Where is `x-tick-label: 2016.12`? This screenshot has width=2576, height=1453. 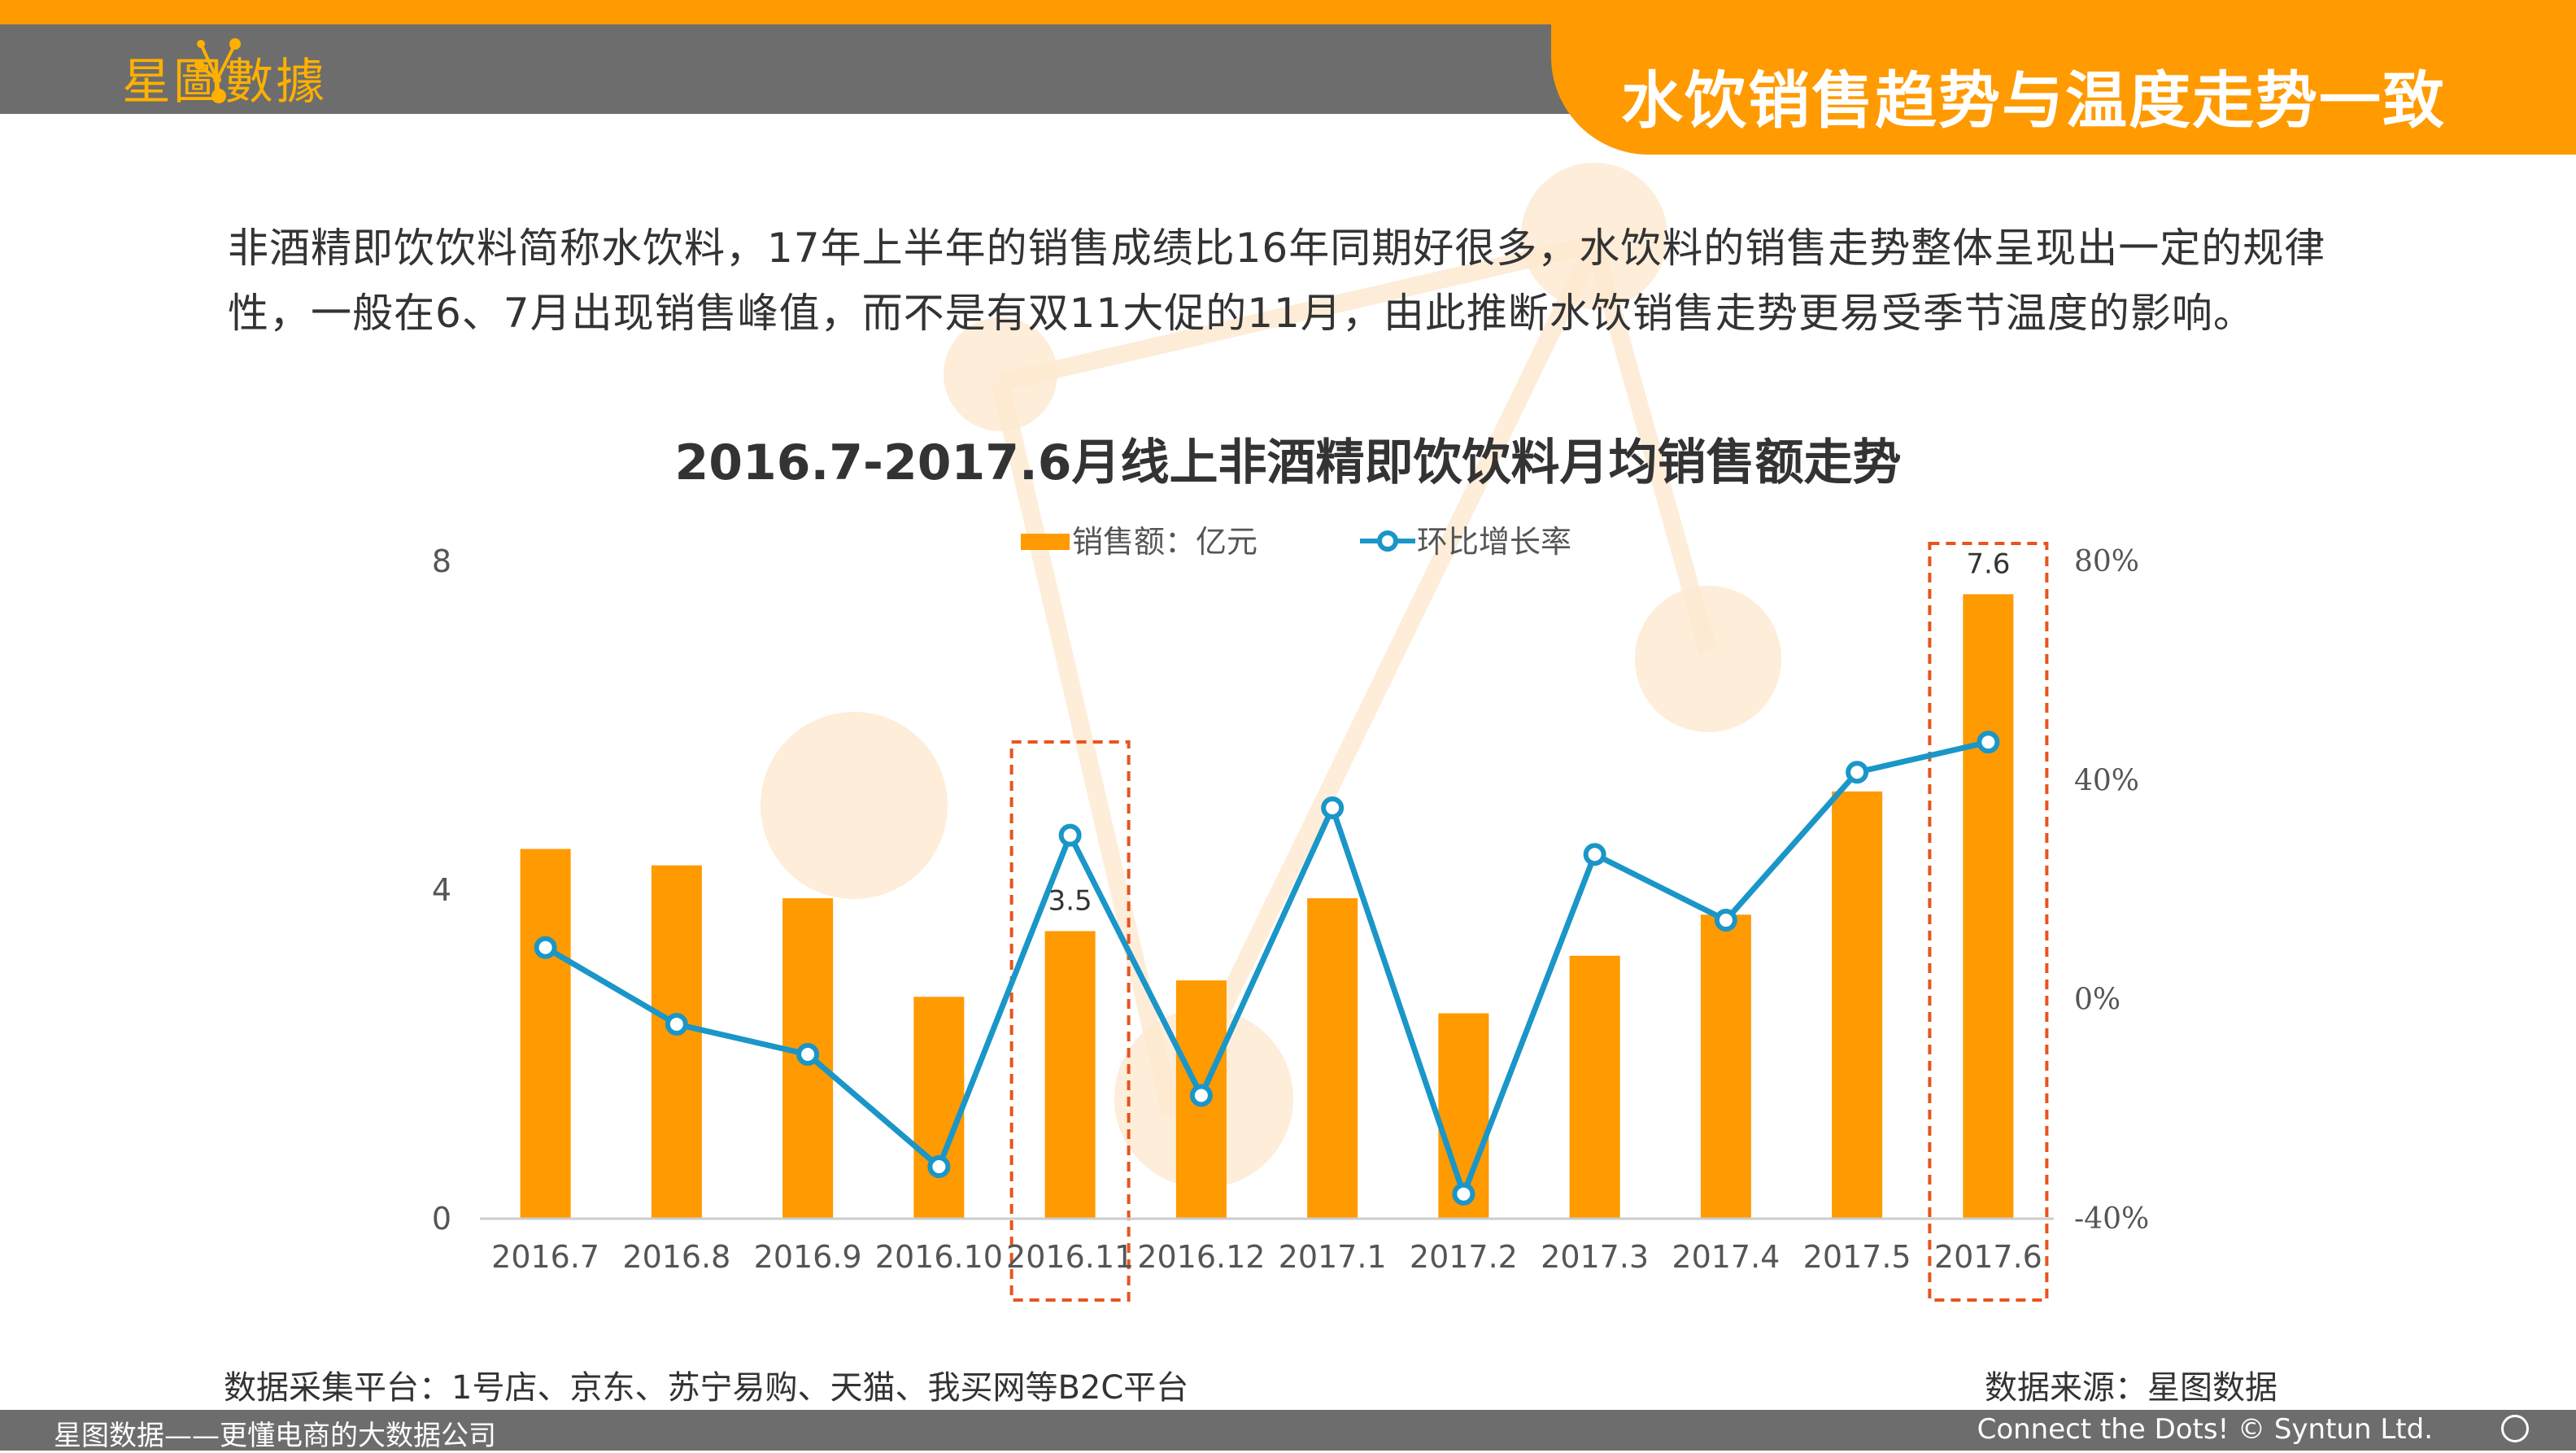 x-tick-label: 2016.12 is located at coordinates (1201, 1257).